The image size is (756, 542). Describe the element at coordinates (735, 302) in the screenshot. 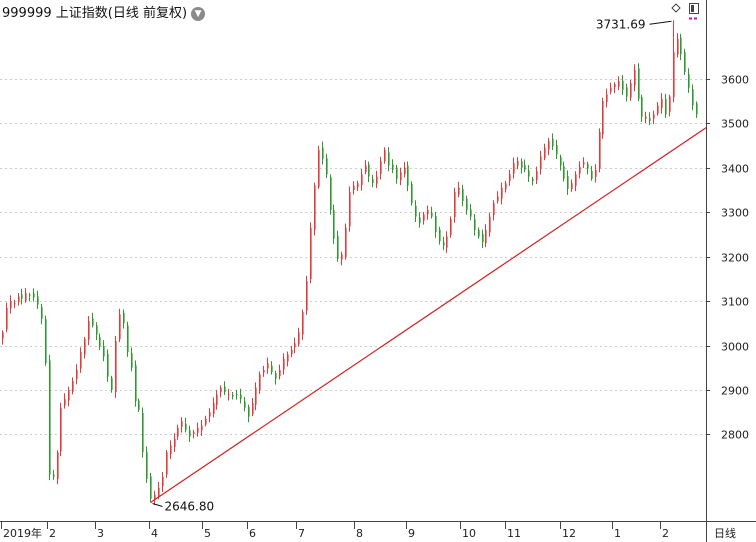

I see `y-tick-label: 3100` at that location.